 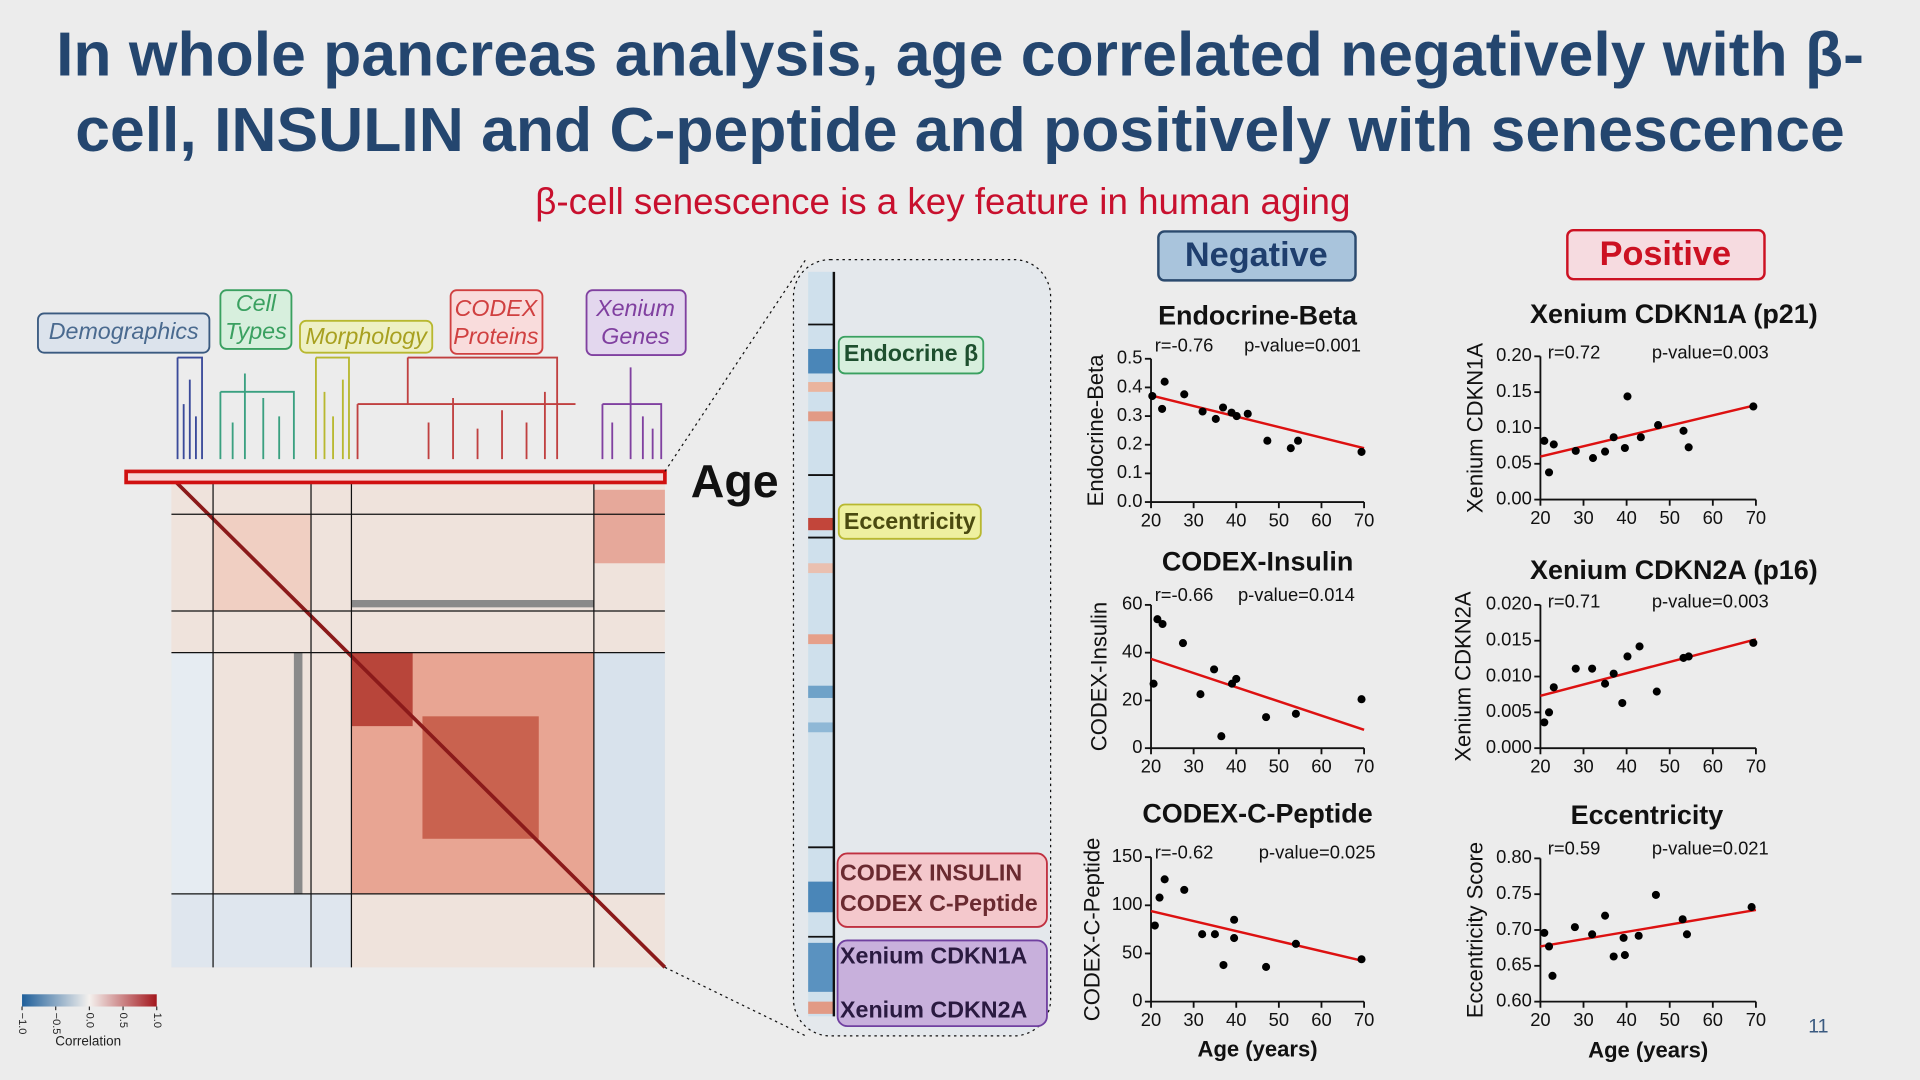 What do you see at coordinates (922, 647) in the screenshot?
I see `zoom-box` at bounding box center [922, 647].